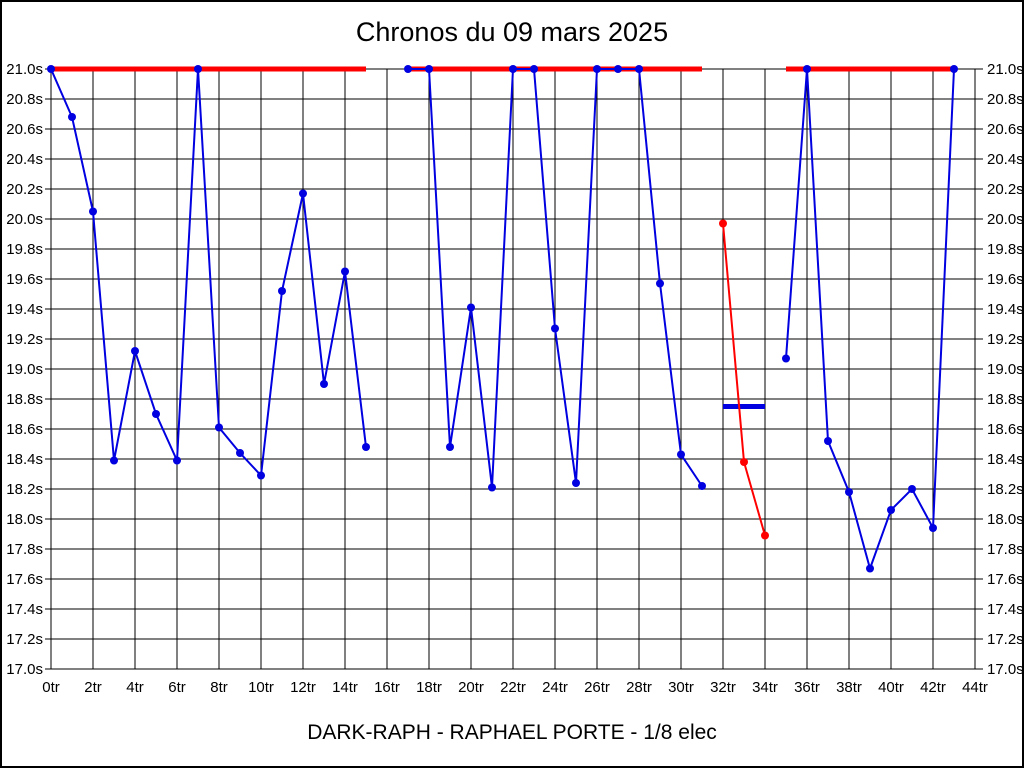  I want to click on y-axis-label-right: 17.8s, so click(1005, 549).